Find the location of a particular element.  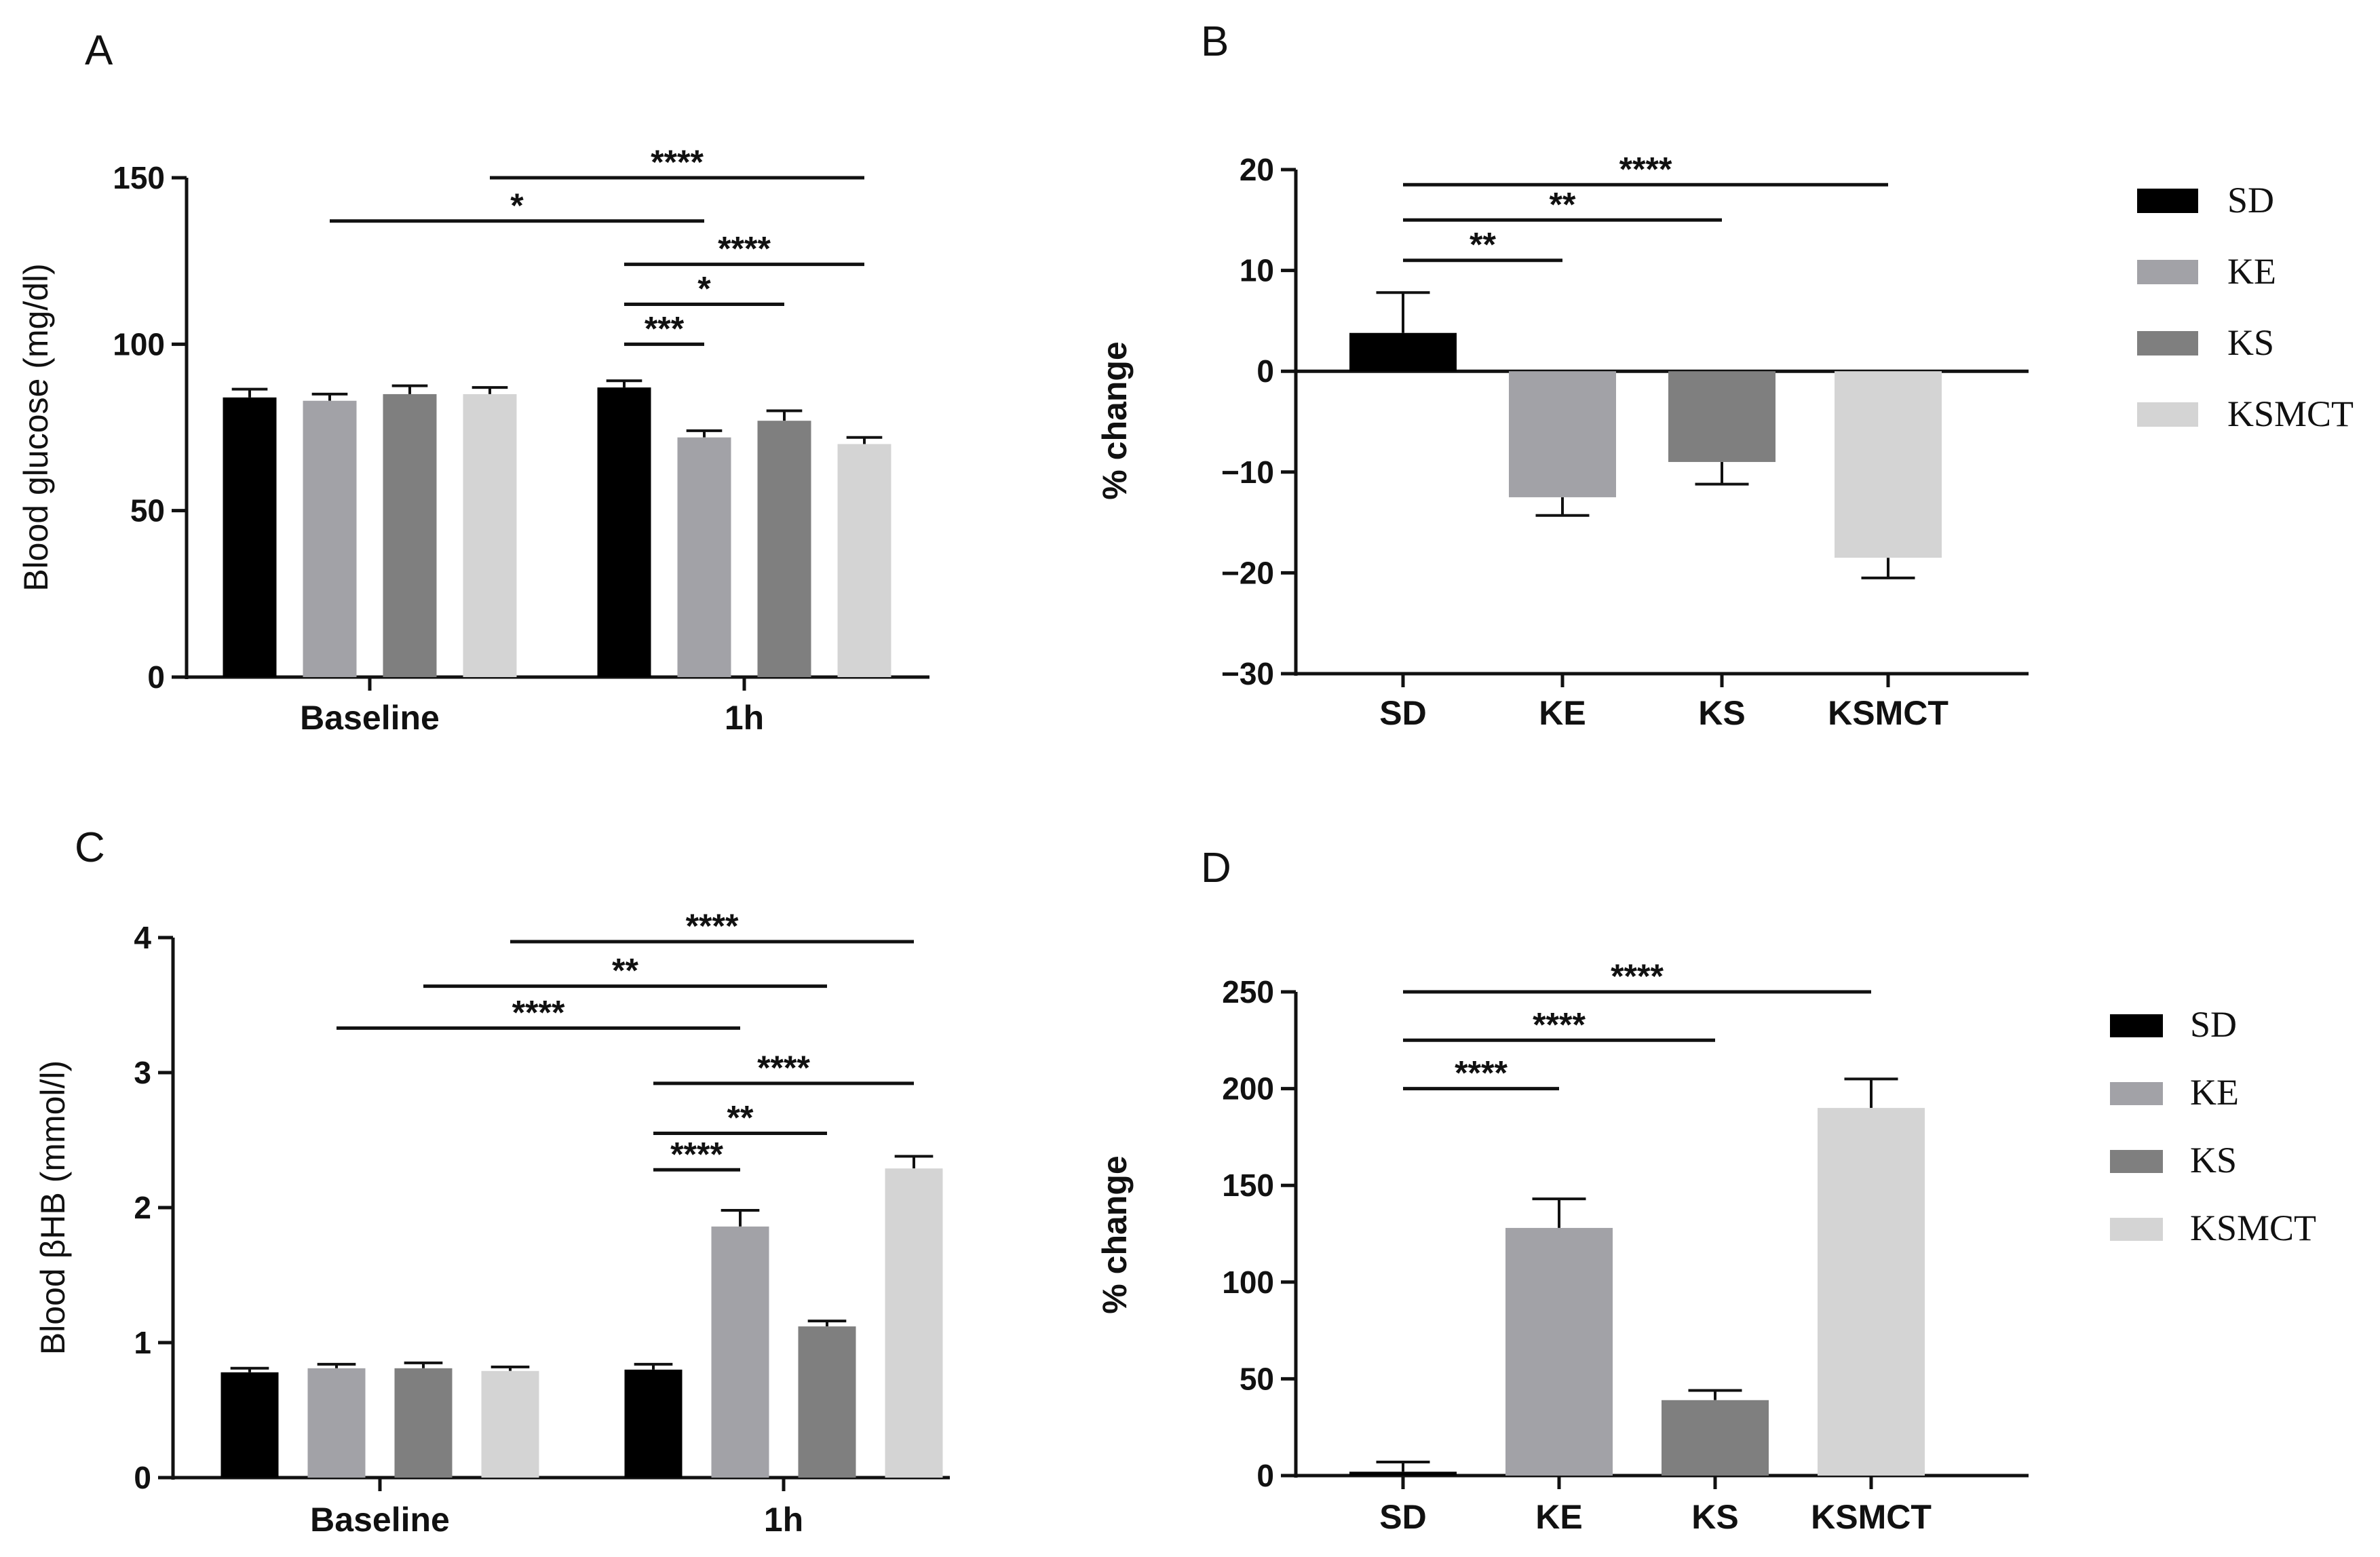

panel-d-y-axis-label: % change is located at coordinates (1115, 1234).